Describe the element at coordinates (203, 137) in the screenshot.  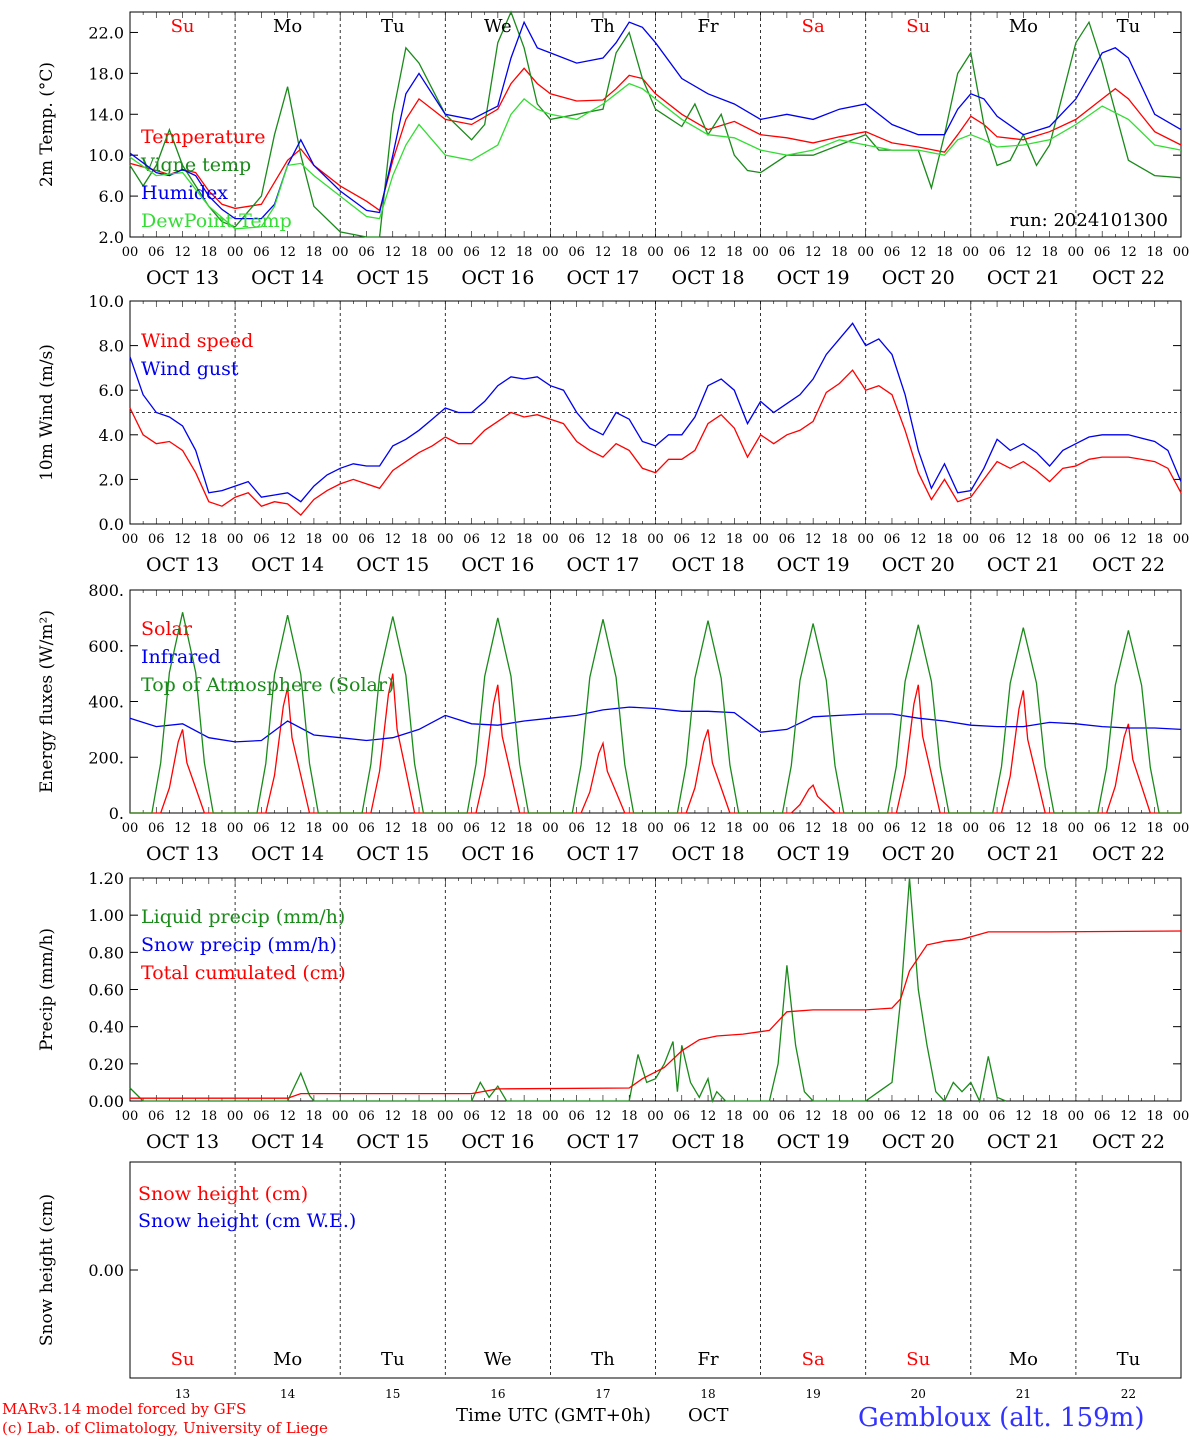
I see `legend-entry: Temperature` at that location.